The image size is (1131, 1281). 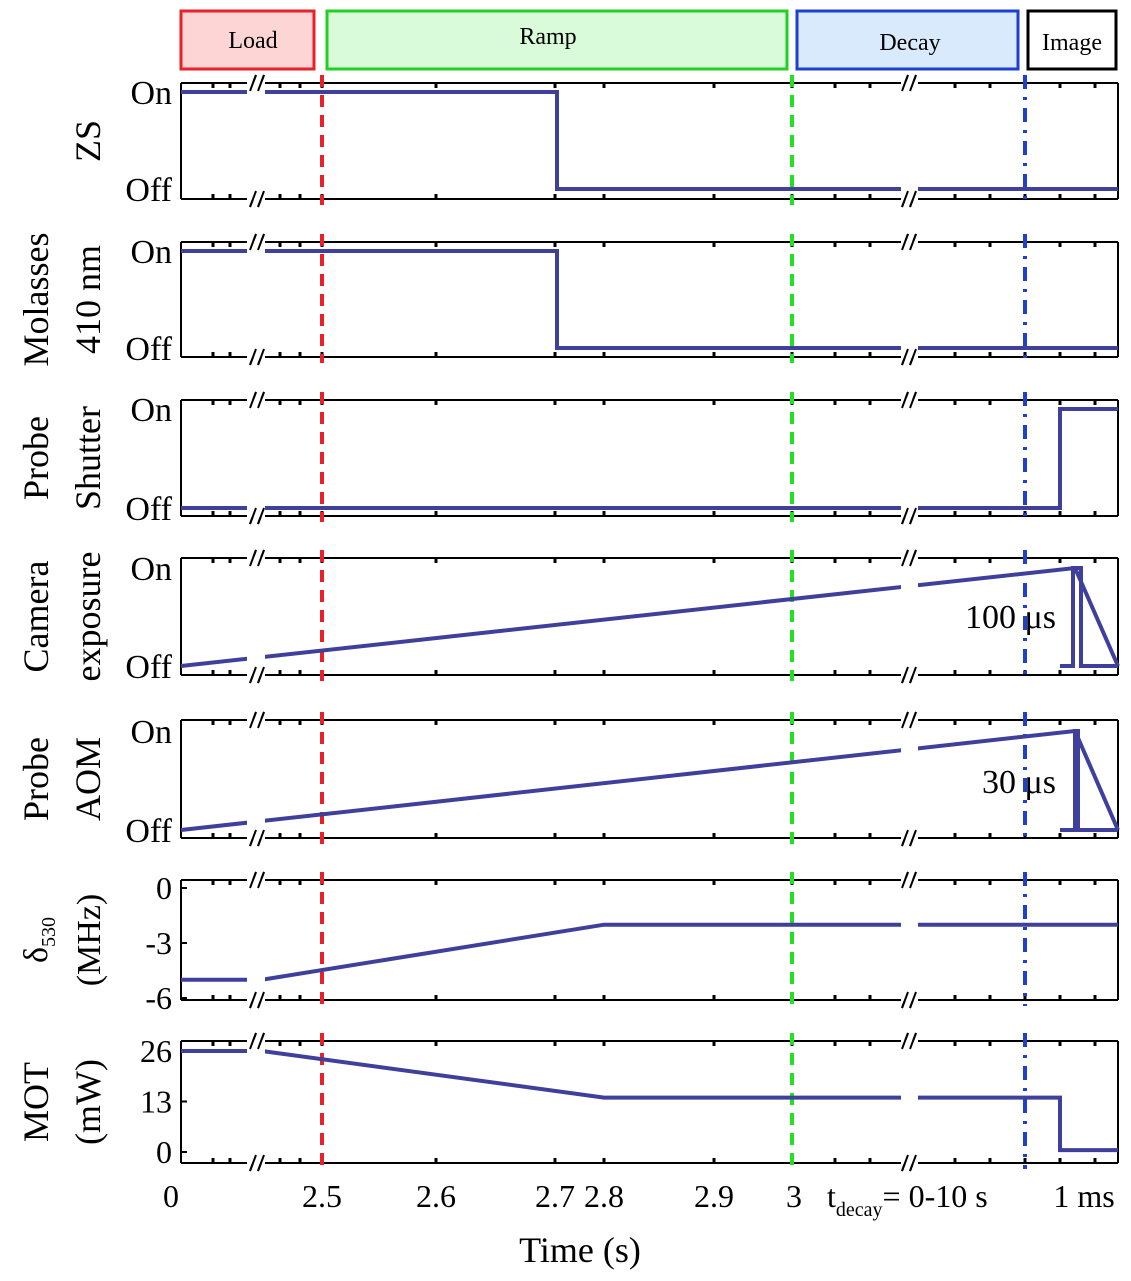 What do you see at coordinates (1089, 780) in the screenshot?
I see `aom-pulse` at bounding box center [1089, 780].